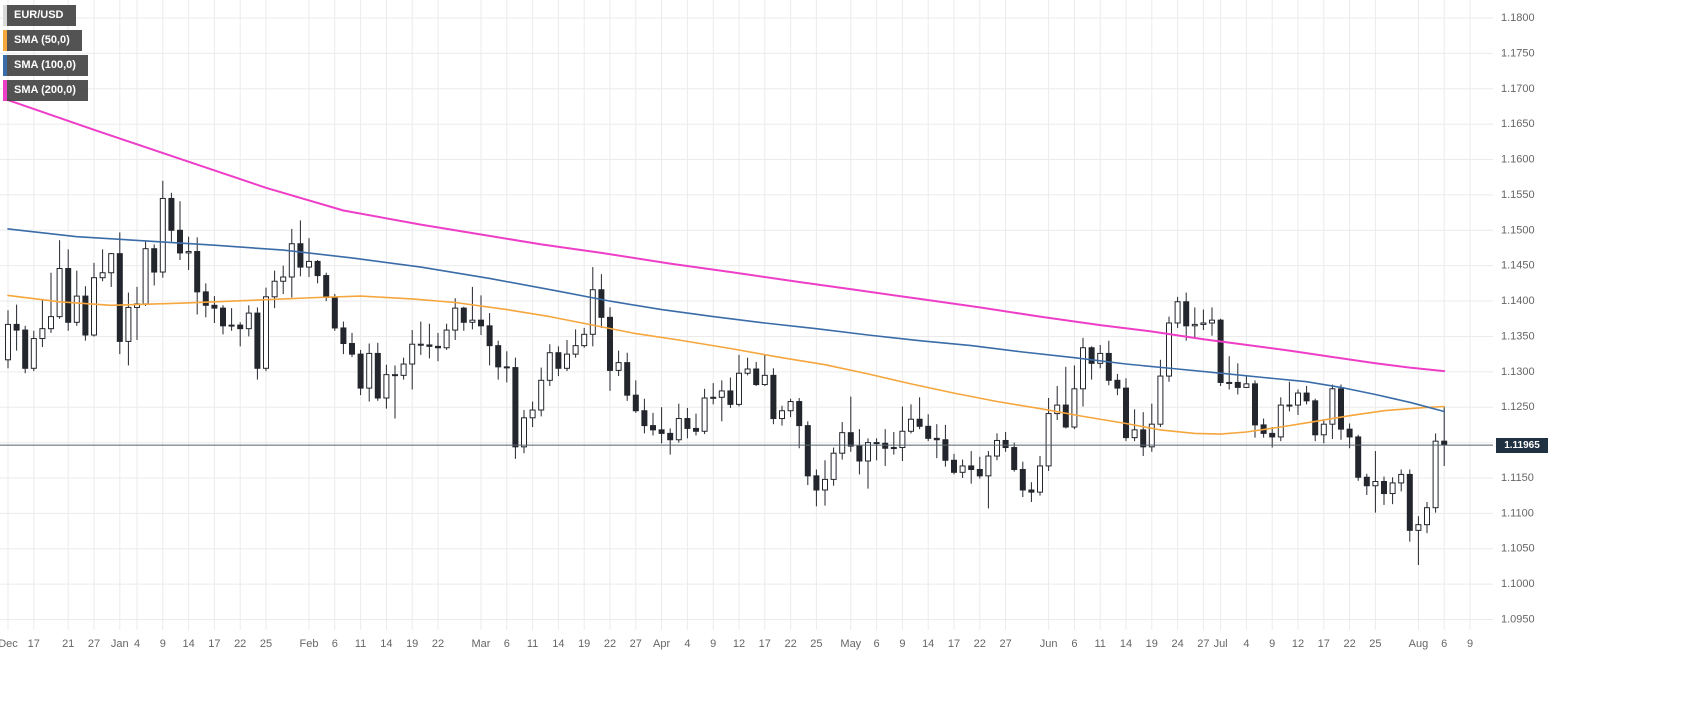 The image size is (1707, 712). Describe the element at coordinates (739, 644) in the screenshot. I see `time-axis-label: 12` at that location.